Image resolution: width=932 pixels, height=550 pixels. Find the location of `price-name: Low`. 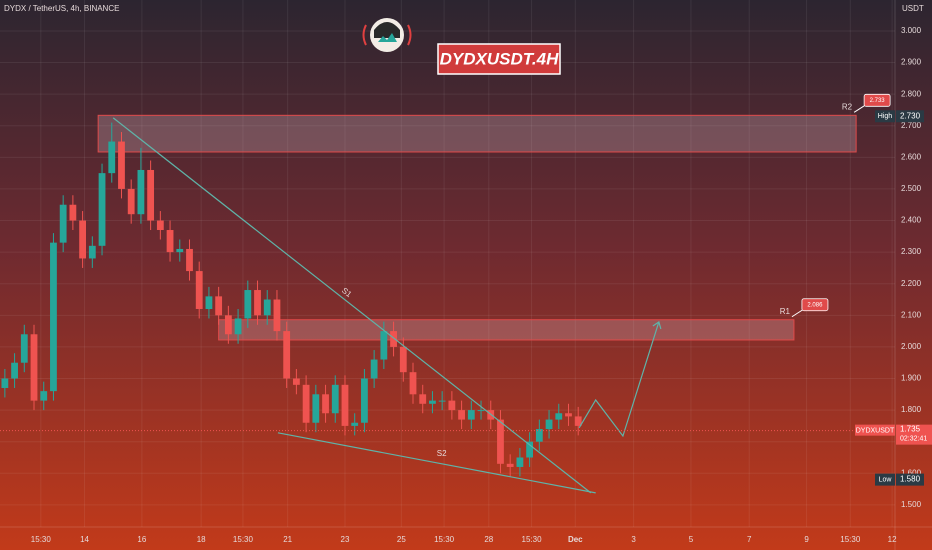

price-name: Low is located at coordinates (886, 479).